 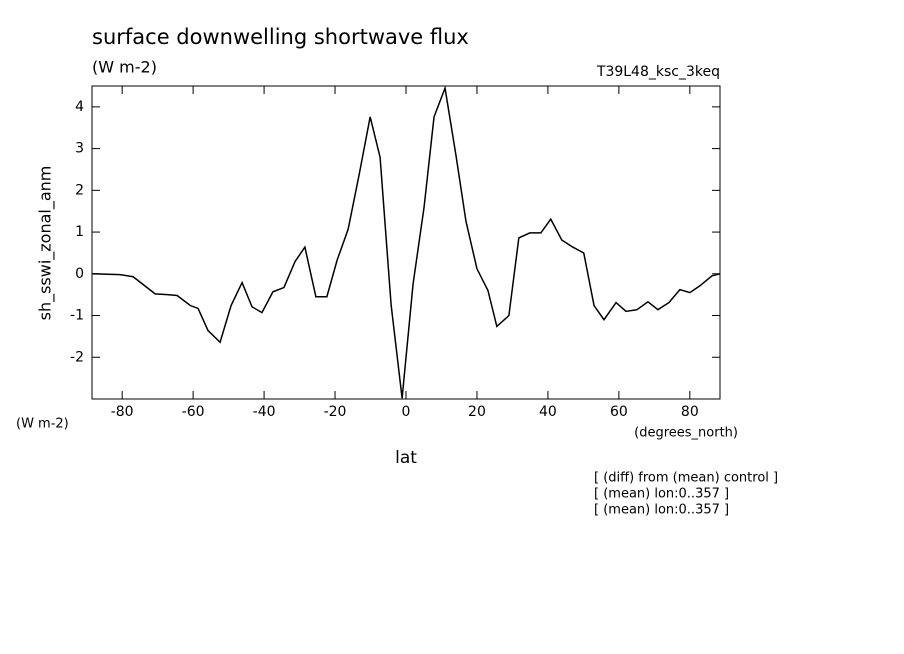 What do you see at coordinates (79, 190) in the screenshot?
I see `y-tick-label: 2` at bounding box center [79, 190].